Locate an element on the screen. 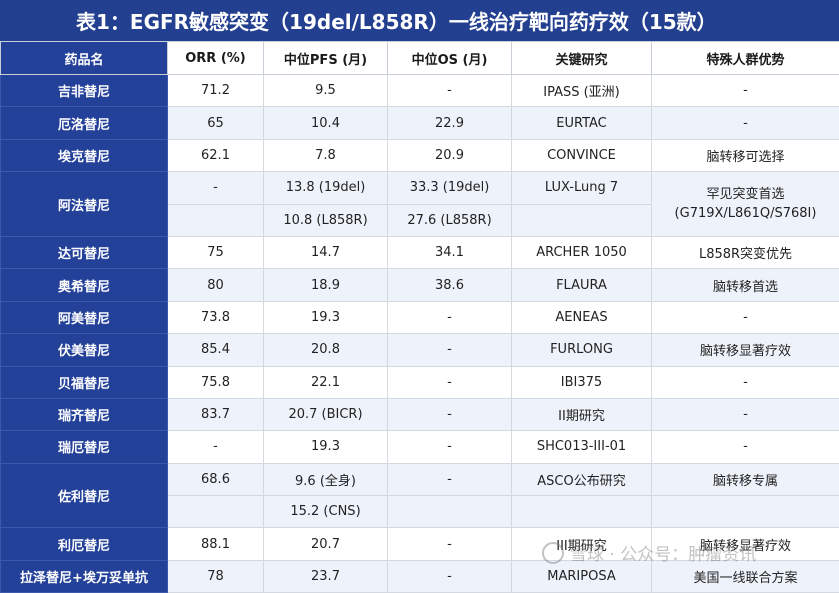 The width and height of the screenshot is (839, 593). os-cell is located at coordinates (450, 512).